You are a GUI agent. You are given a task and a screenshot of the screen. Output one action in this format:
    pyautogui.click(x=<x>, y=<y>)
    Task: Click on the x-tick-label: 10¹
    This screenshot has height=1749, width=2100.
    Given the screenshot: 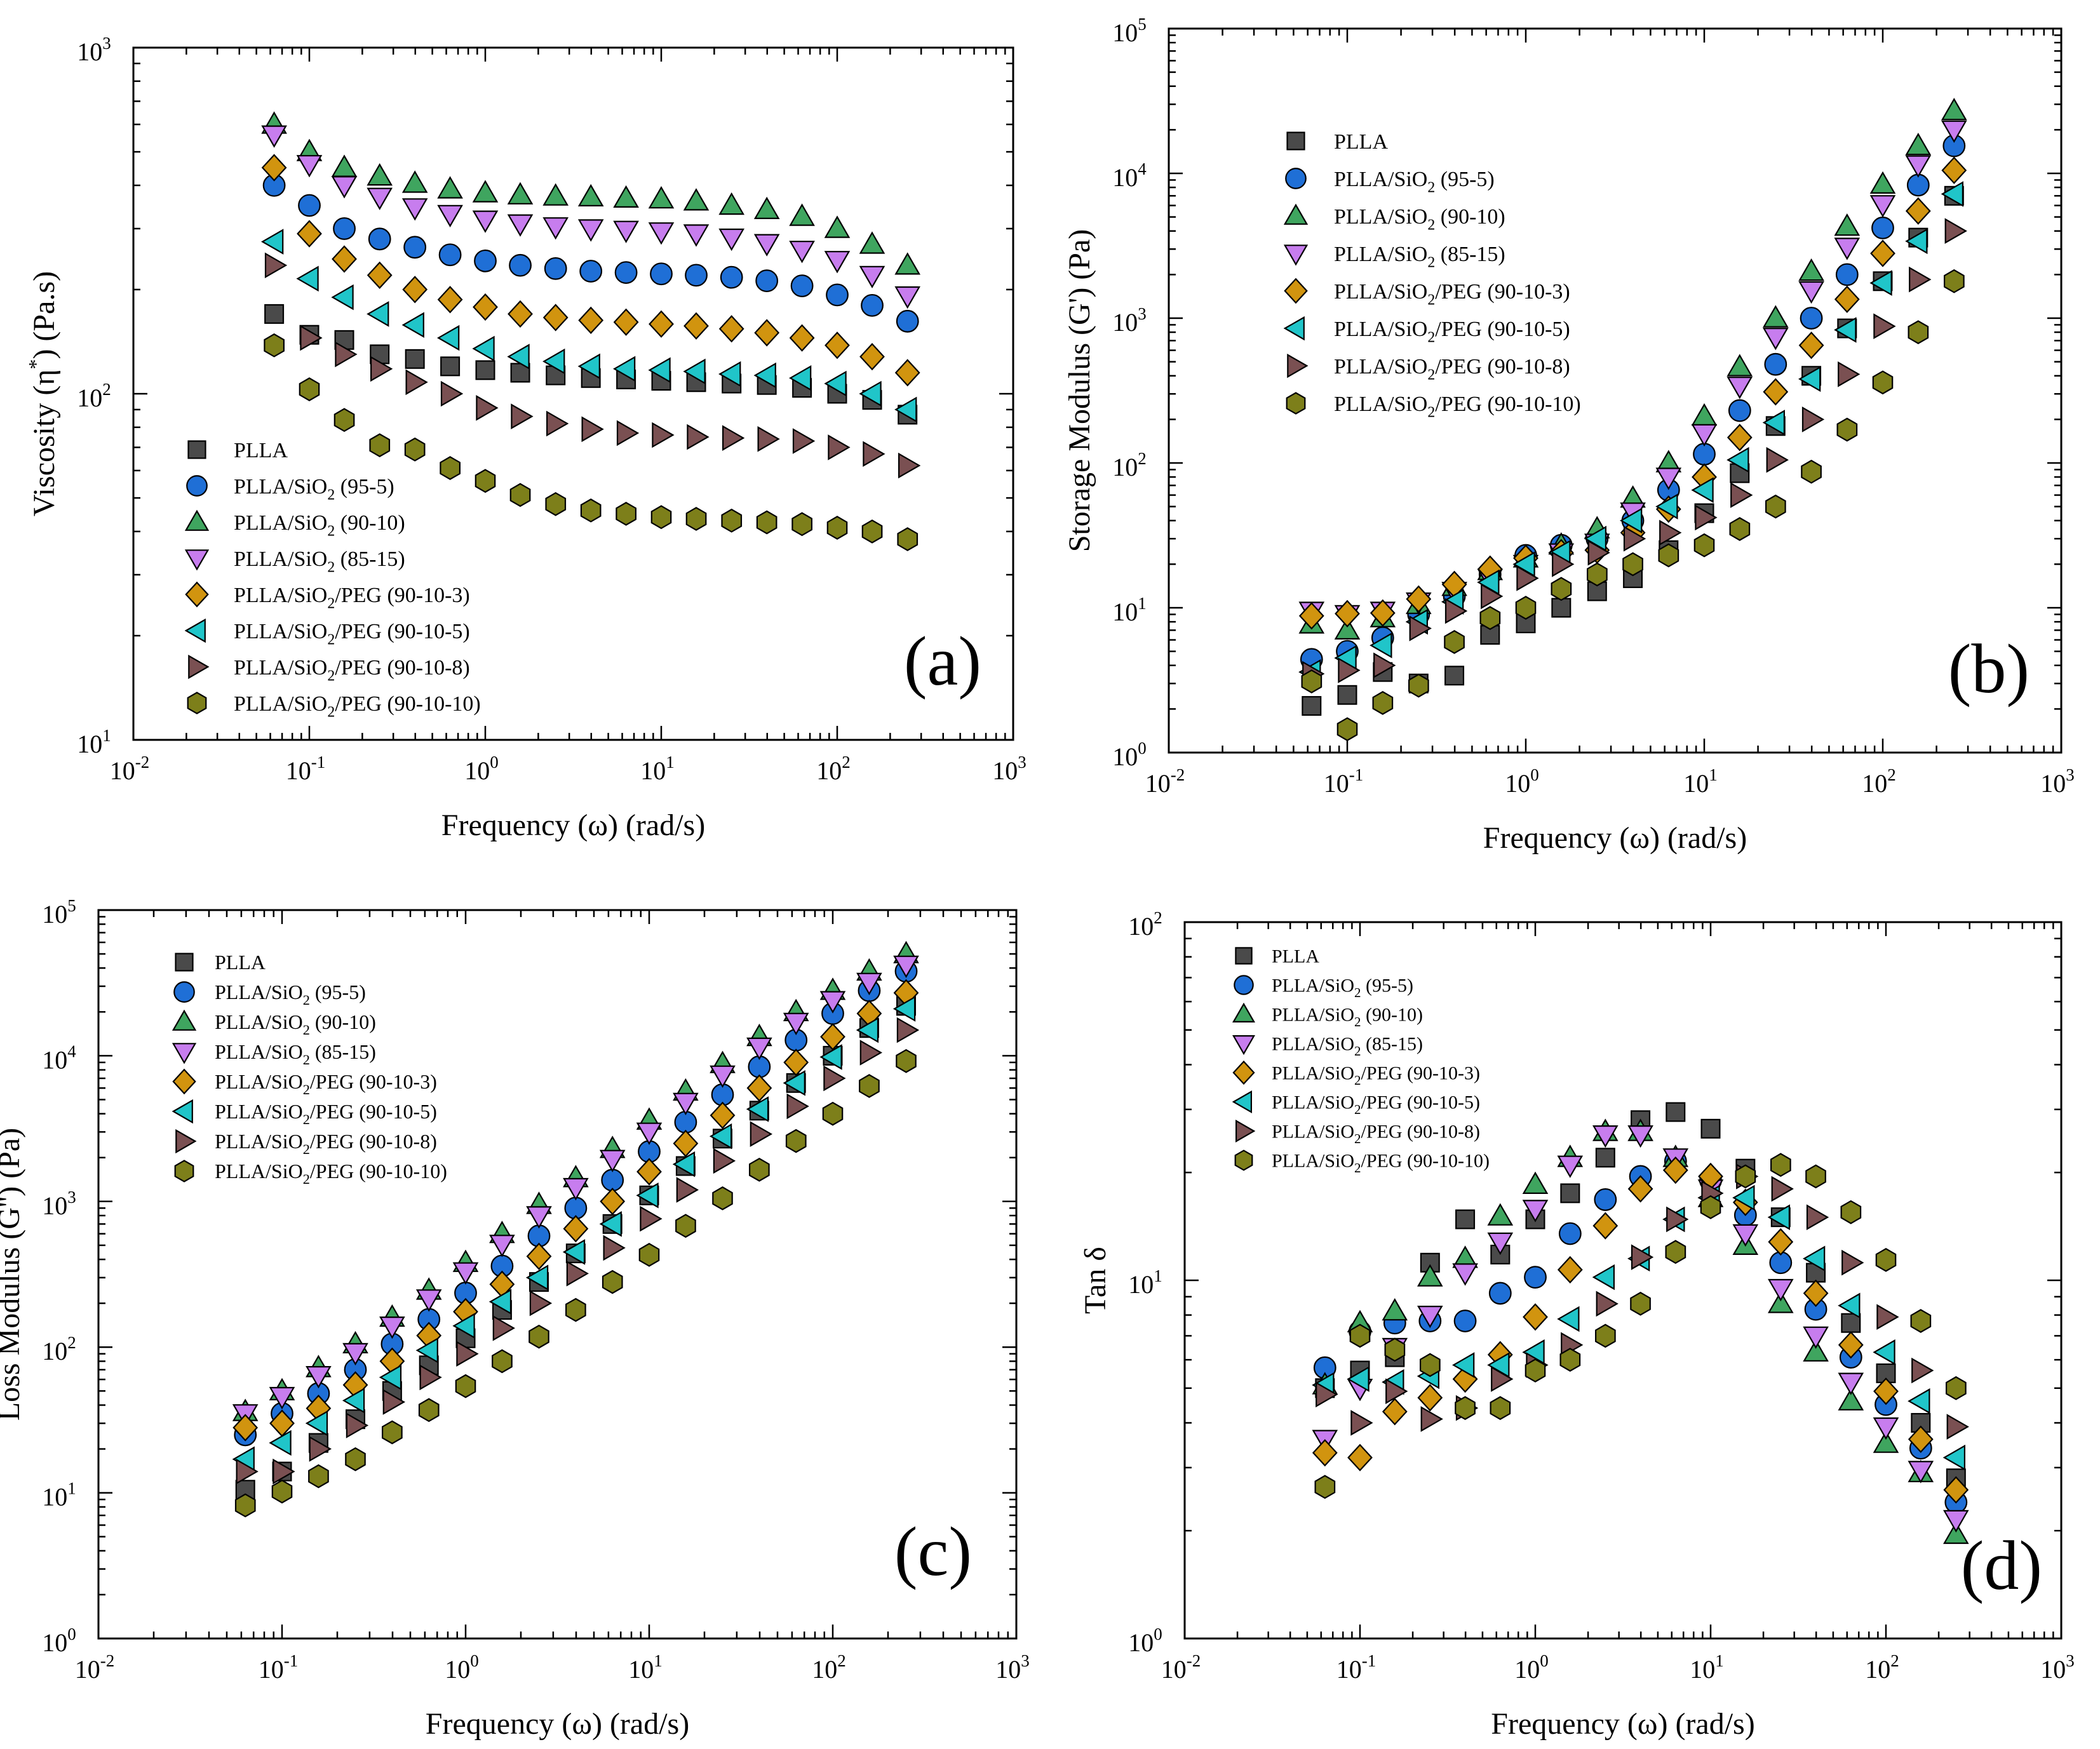 What is the action you would take?
    pyautogui.click(x=1707, y=1667)
    